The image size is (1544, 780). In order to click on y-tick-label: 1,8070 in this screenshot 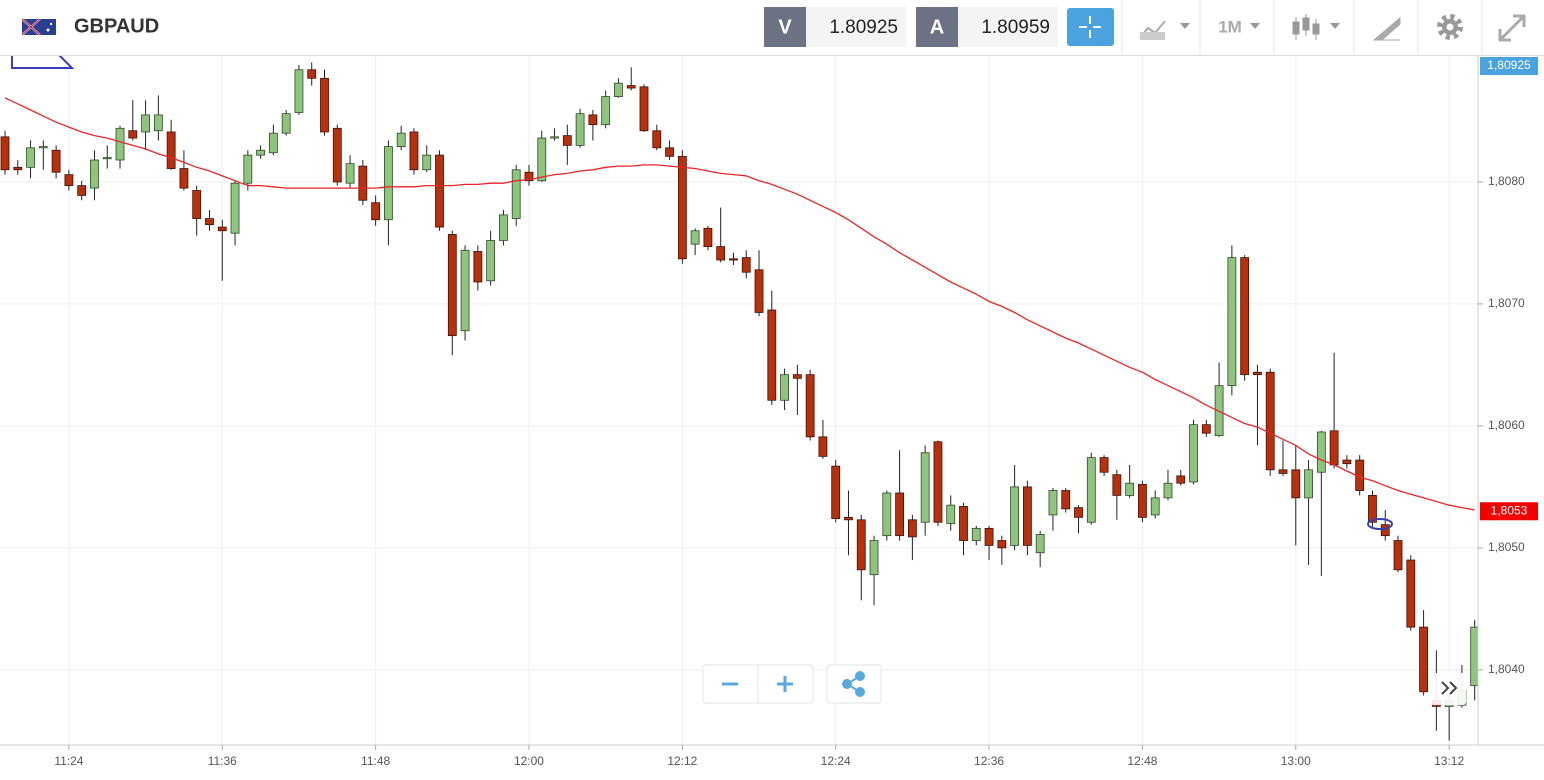, I will do `click(1506, 303)`.